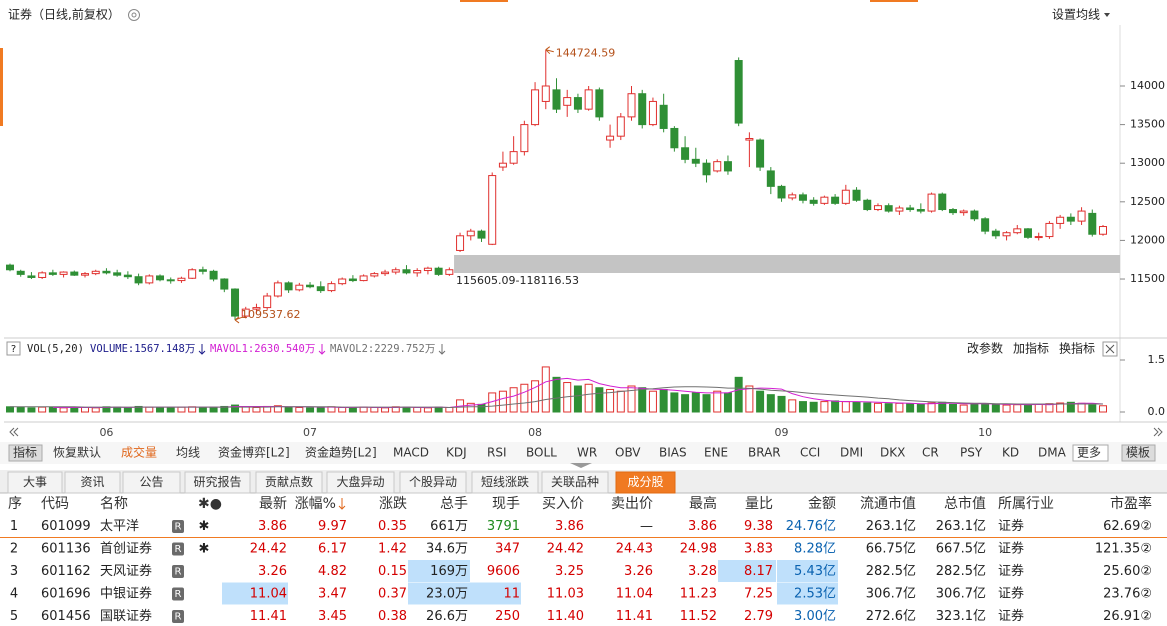 This screenshot has width=1167, height=626. I want to click on table-cell: 3.83, so click(758, 549).